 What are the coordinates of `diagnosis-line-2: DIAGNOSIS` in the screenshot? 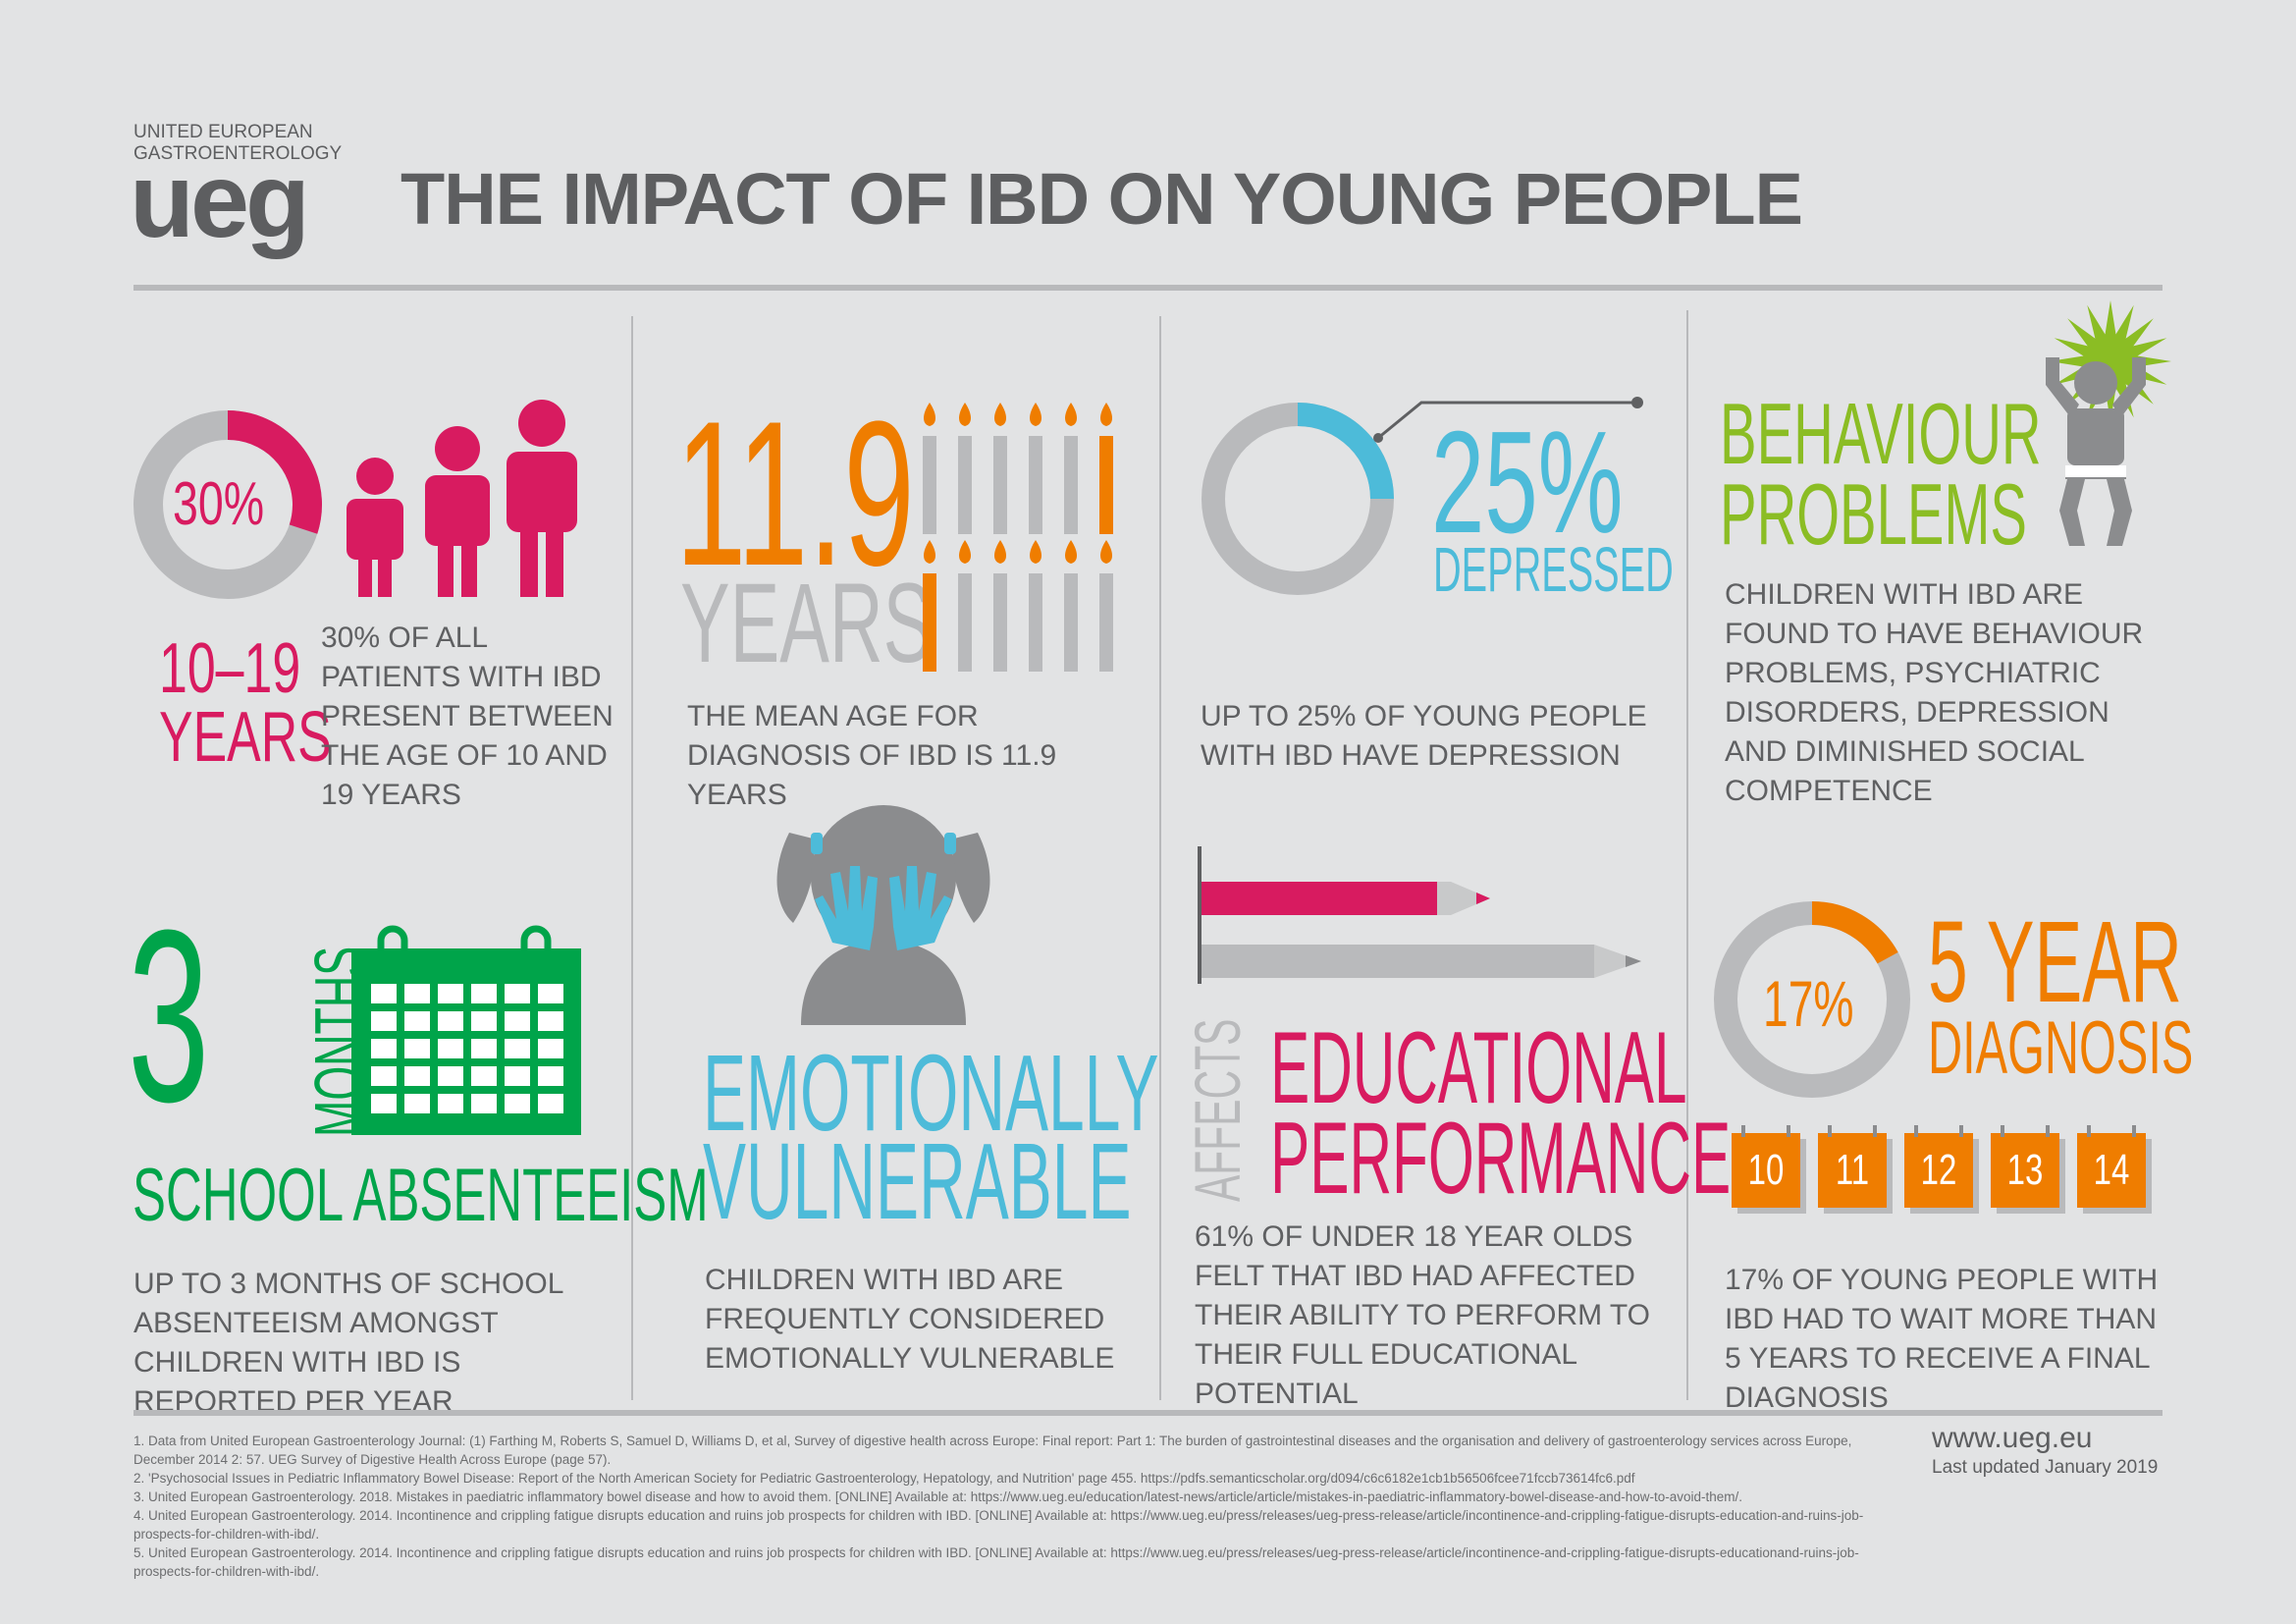 It's located at (2061, 1048).